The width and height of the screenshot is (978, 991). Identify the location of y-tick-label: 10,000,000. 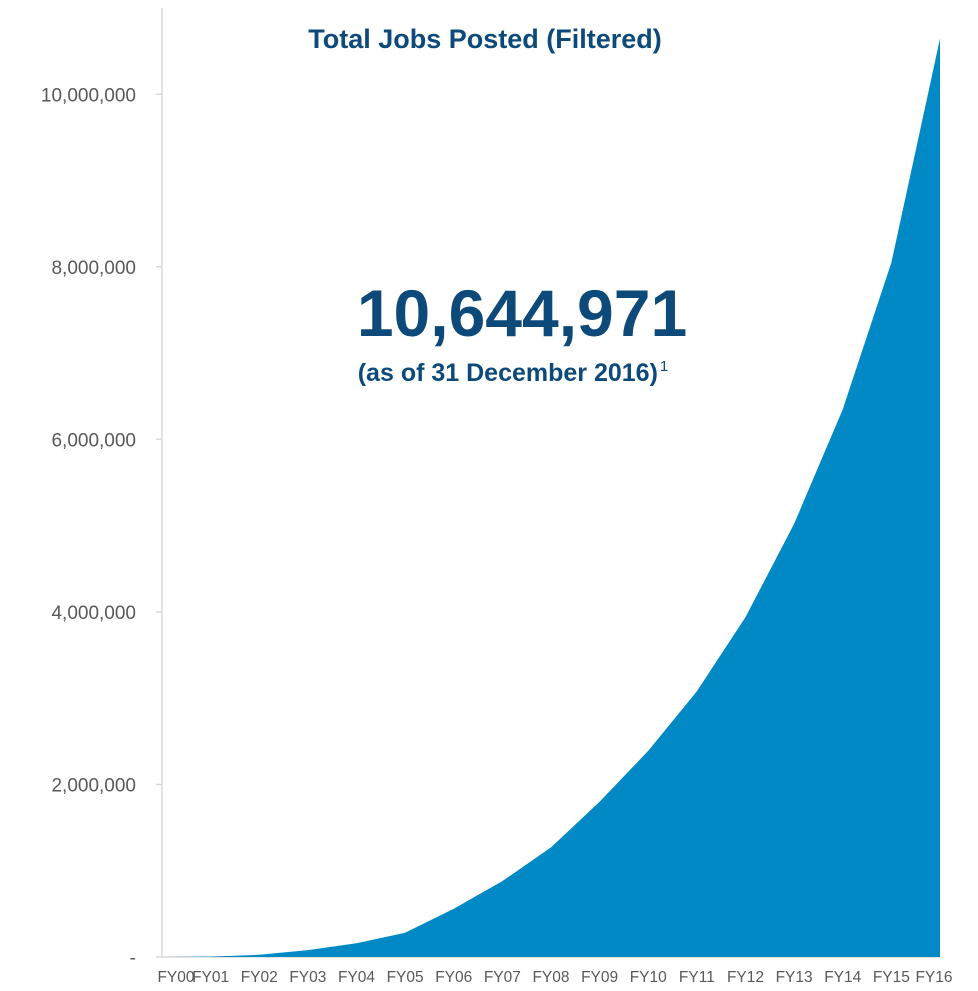
(88, 95).